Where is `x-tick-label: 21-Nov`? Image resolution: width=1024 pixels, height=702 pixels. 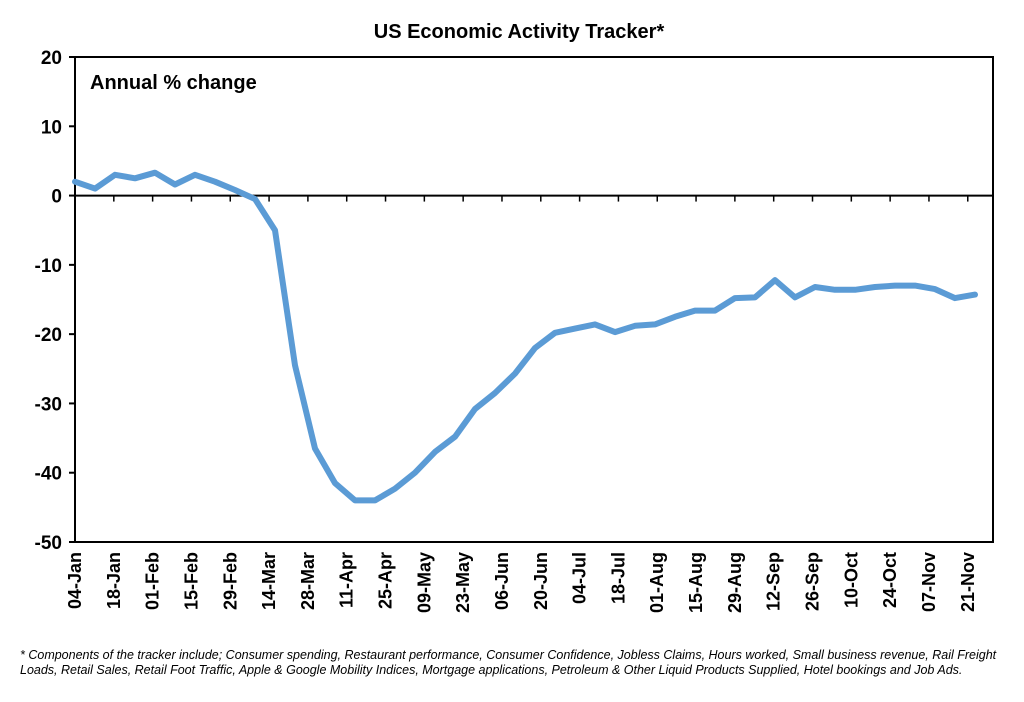
x-tick-label: 21-Nov is located at coordinates (968, 582).